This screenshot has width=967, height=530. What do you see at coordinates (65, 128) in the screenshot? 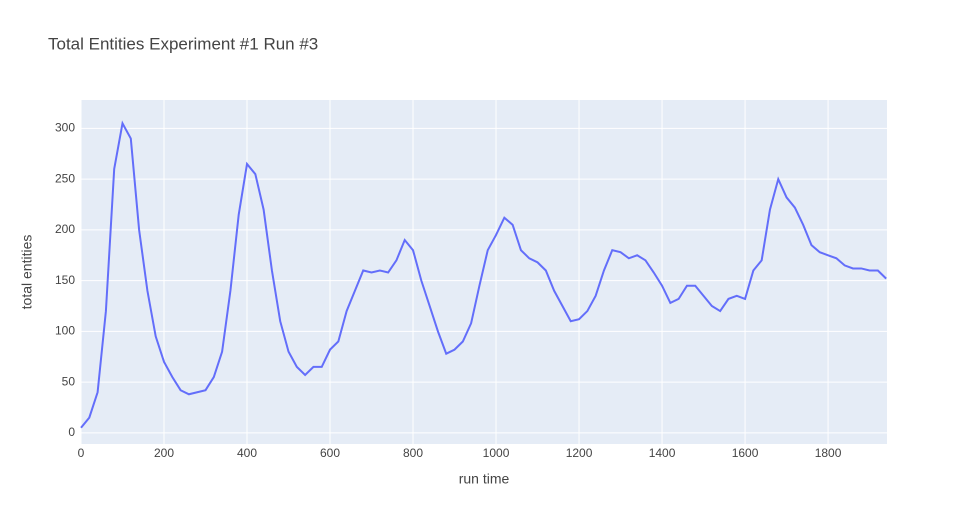
I see `y-tick-label: 300` at bounding box center [65, 128].